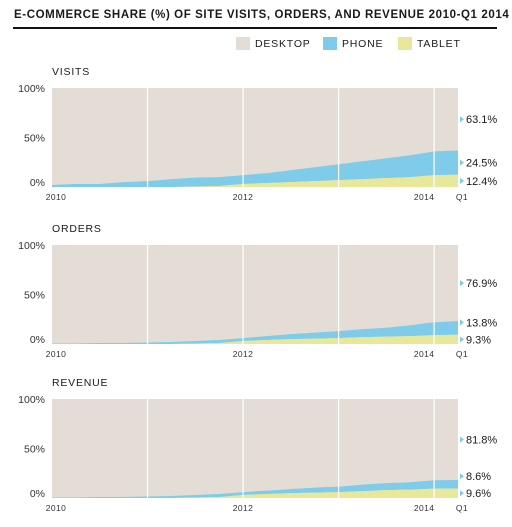 This screenshot has width=512, height=527. Describe the element at coordinates (255, 448) in the screenshot. I see `area-desktop-revenue` at that location.